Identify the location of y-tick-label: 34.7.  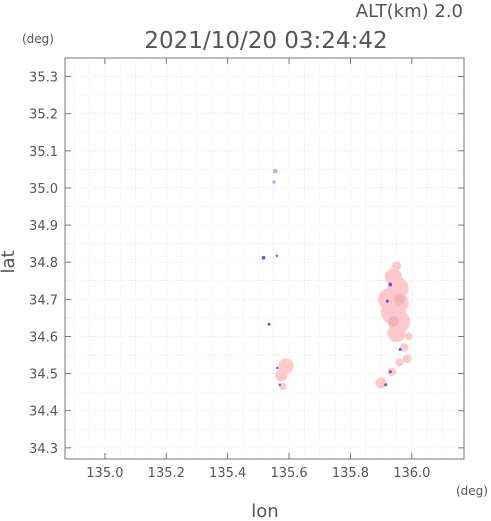
(43, 300).